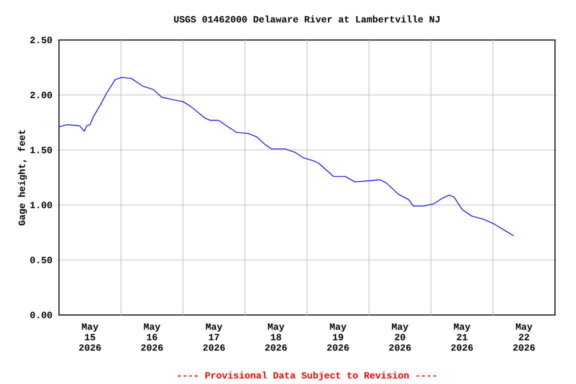 The width and height of the screenshot is (576, 384). Describe the element at coordinates (338, 337) in the screenshot. I see `x-tick-label: May 19 2026` at that location.